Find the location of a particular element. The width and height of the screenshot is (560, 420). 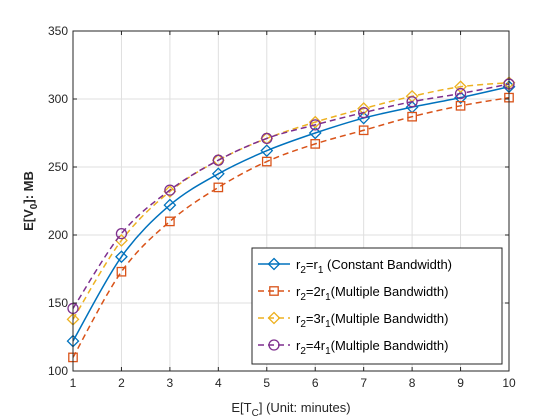

y-tick-label: 350 is located at coordinates (58, 31).